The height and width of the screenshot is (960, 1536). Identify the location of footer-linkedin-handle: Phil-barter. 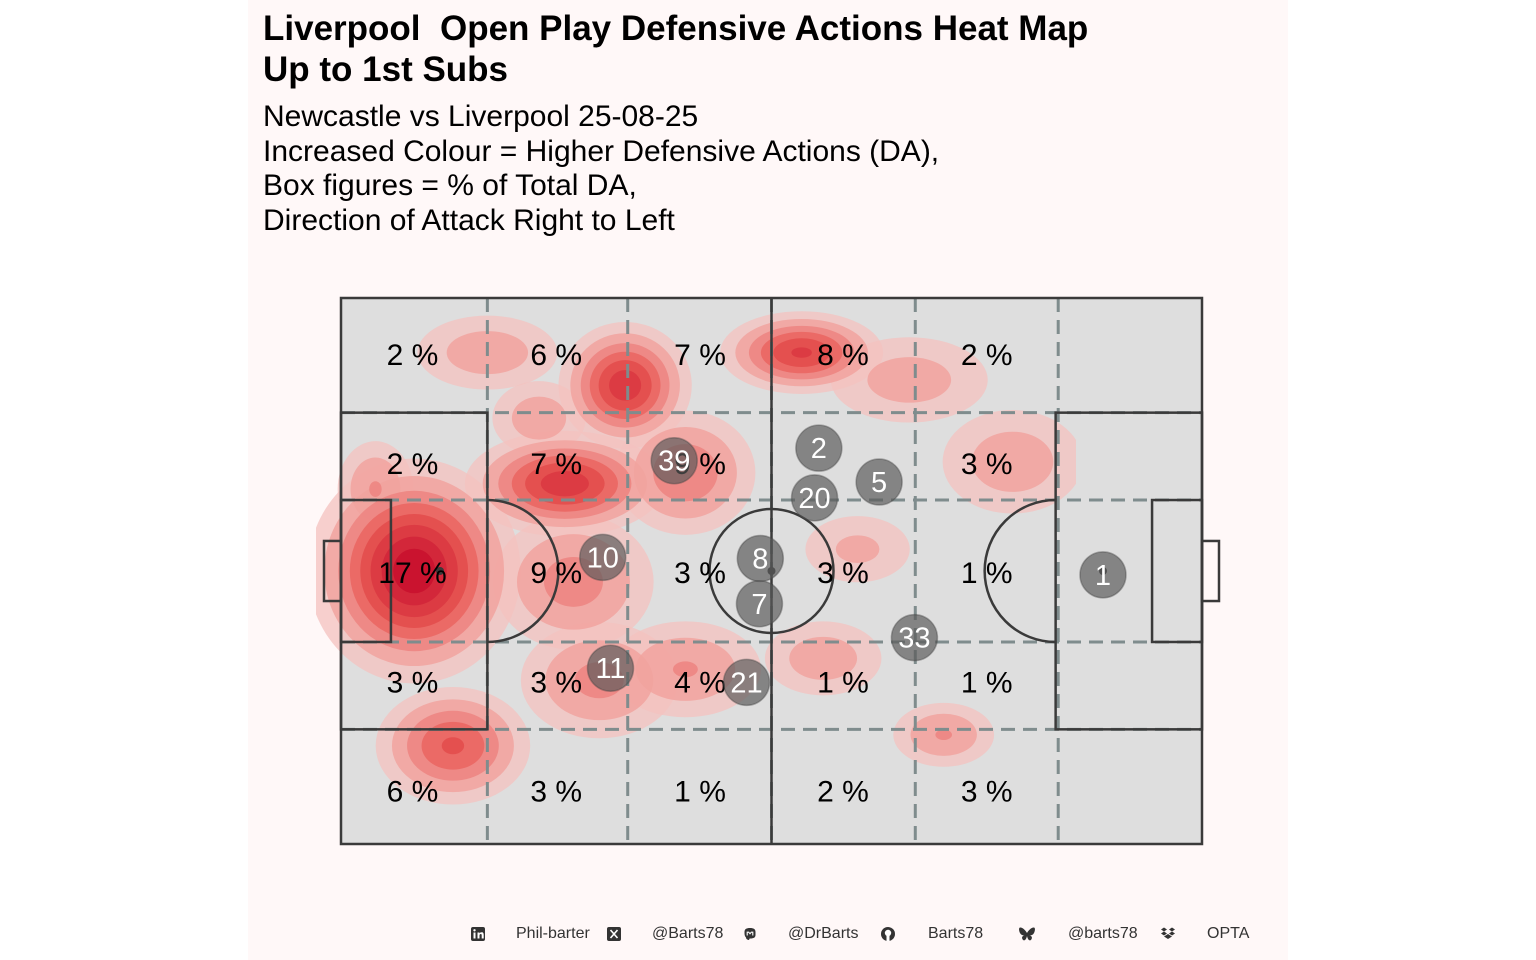
(553, 933).